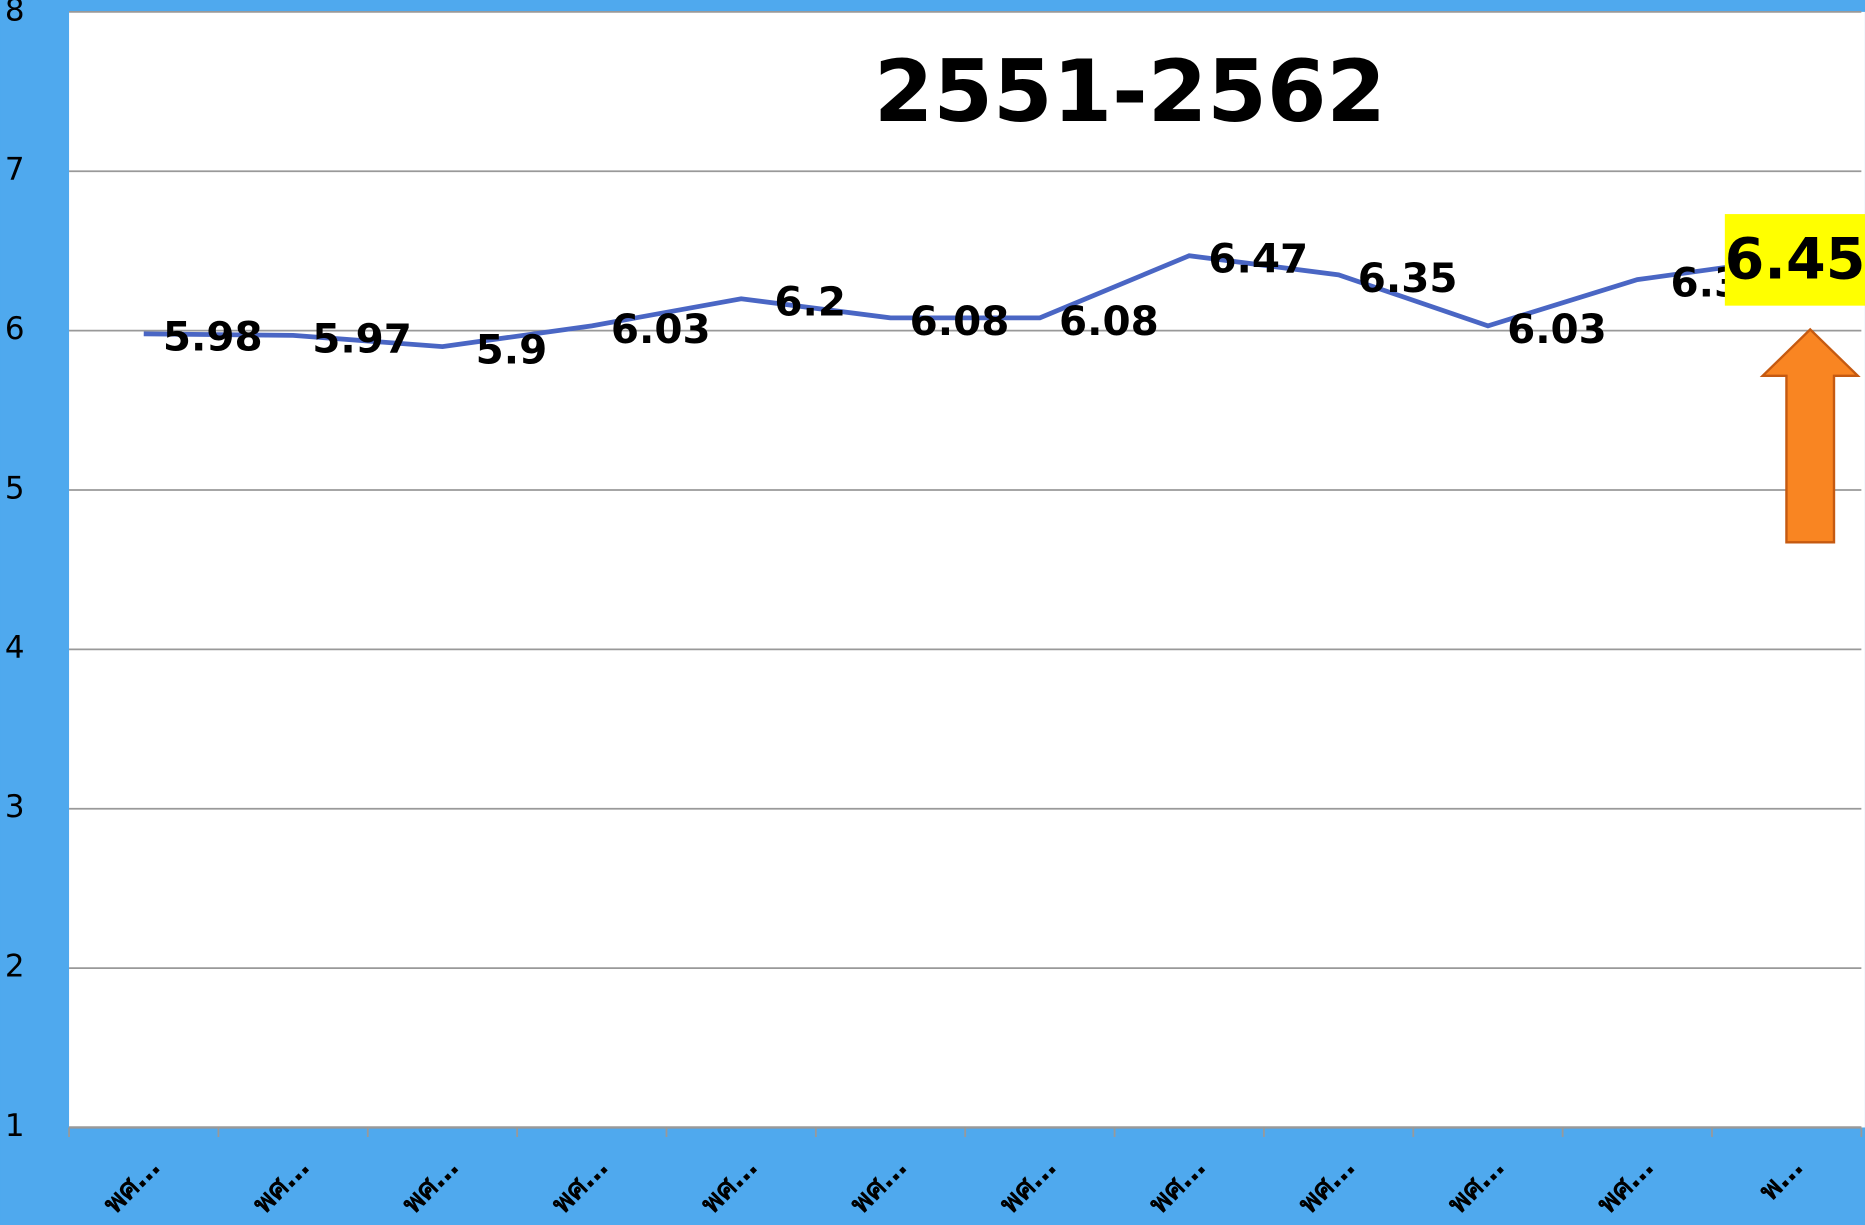 The height and width of the screenshot is (1225, 1865). What do you see at coordinates (1810, 435) in the screenshot?
I see `arrow` at bounding box center [1810, 435].